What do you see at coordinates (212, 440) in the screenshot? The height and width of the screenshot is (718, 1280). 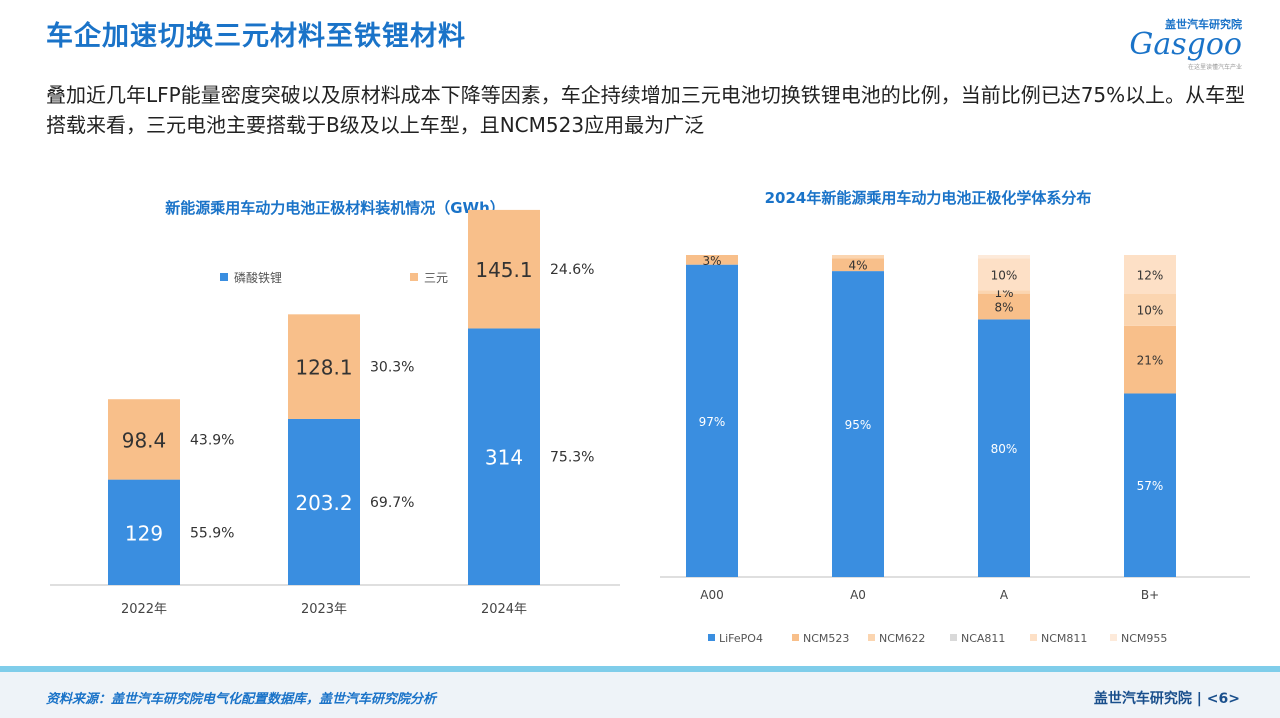 I see `bar-pct-label: 43.9%` at bounding box center [212, 440].